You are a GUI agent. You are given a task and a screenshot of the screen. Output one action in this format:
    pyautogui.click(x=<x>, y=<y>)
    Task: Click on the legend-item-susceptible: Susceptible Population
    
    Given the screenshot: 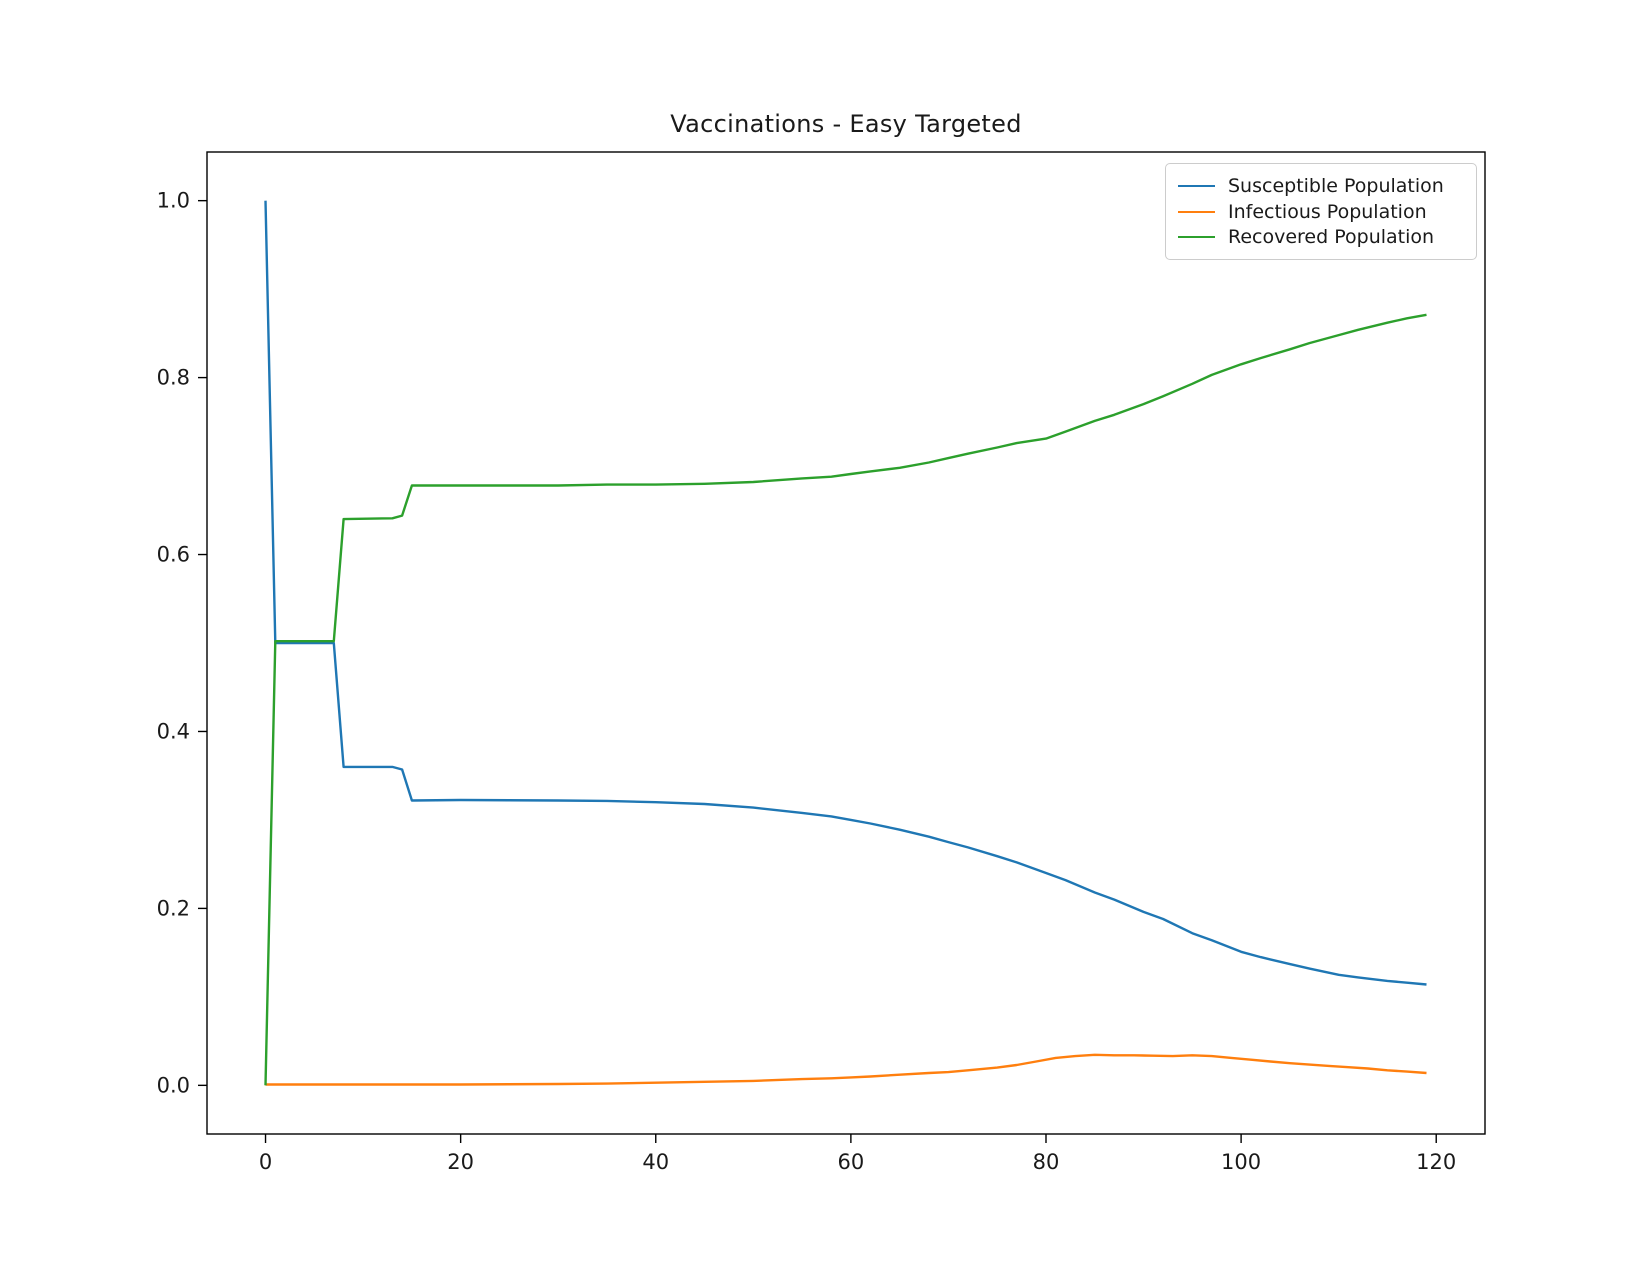 What is the action you would take?
    pyautogui.click(x=1321, y=186)
    